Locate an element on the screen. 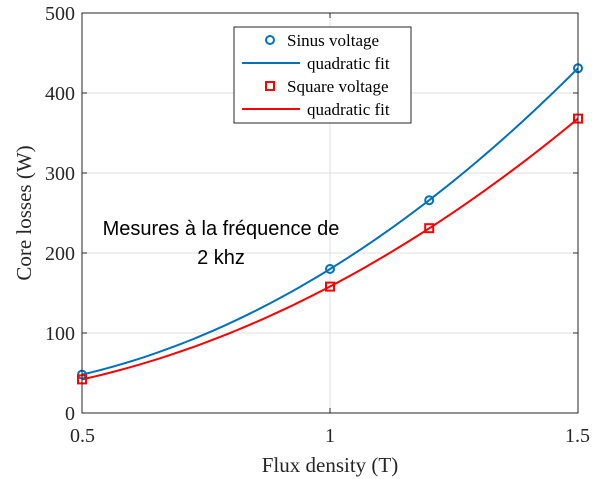  x-tick-label: 1 is located at coordinates (330, 436).